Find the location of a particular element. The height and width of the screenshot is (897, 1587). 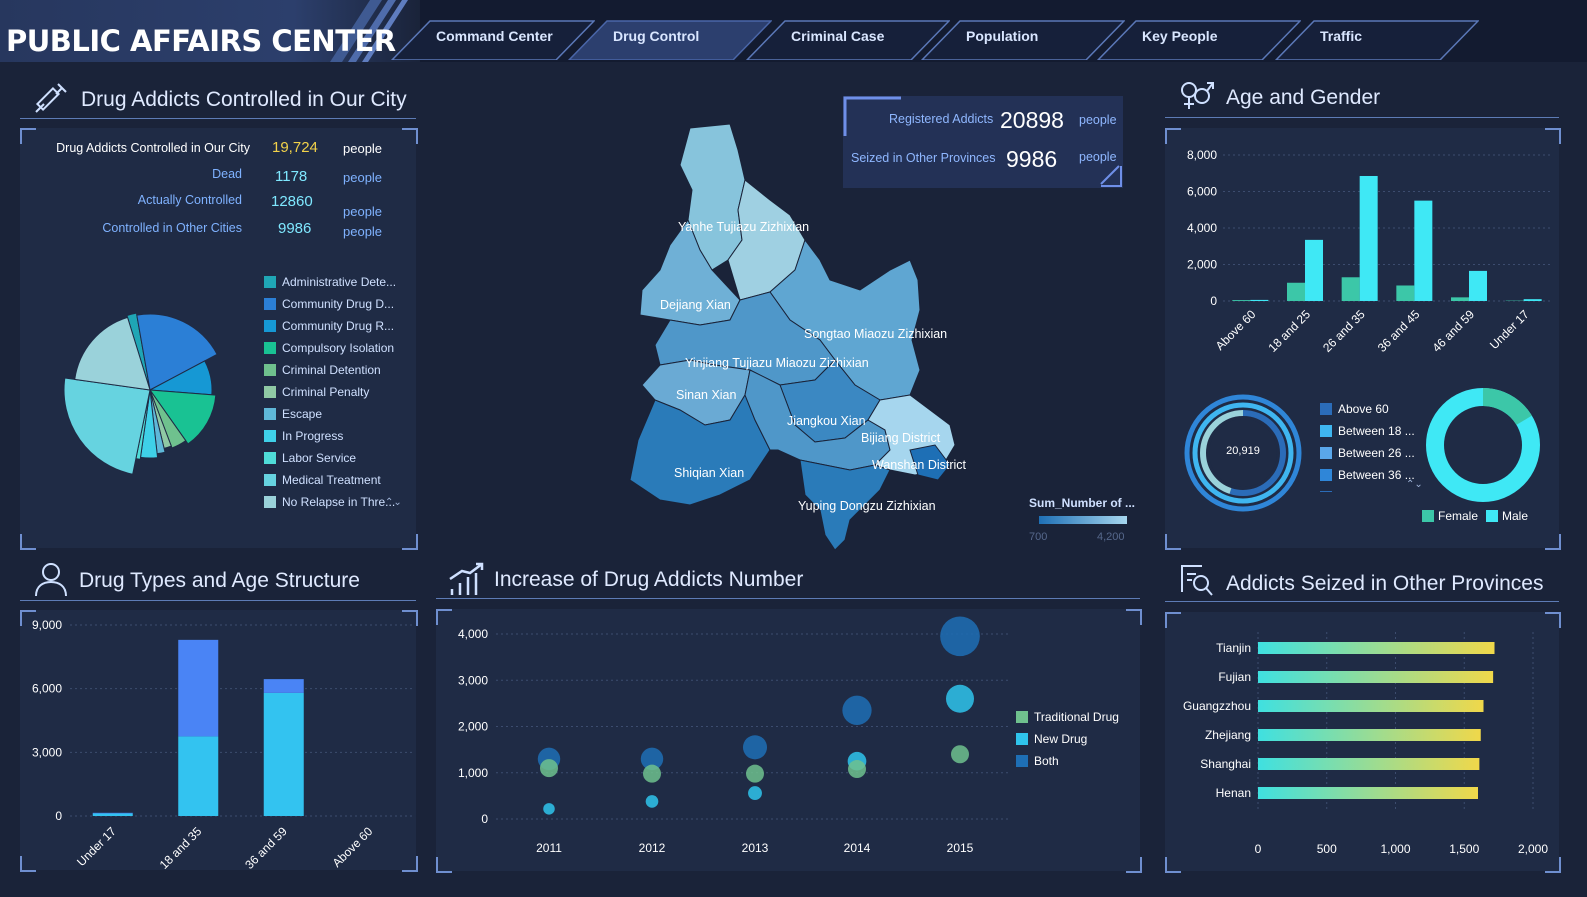

legend-item: Medical Treatment is located at coordinates (330, 480).